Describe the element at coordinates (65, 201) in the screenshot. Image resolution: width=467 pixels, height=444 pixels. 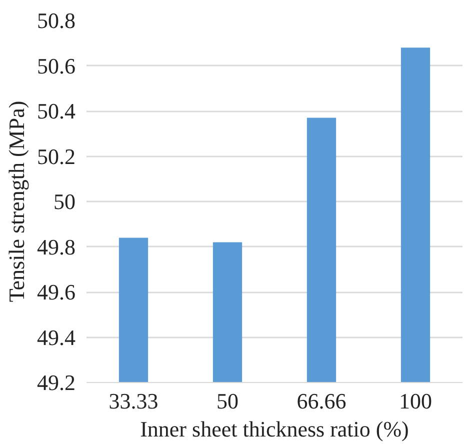
I see `y-tick-label: 50` at that location.